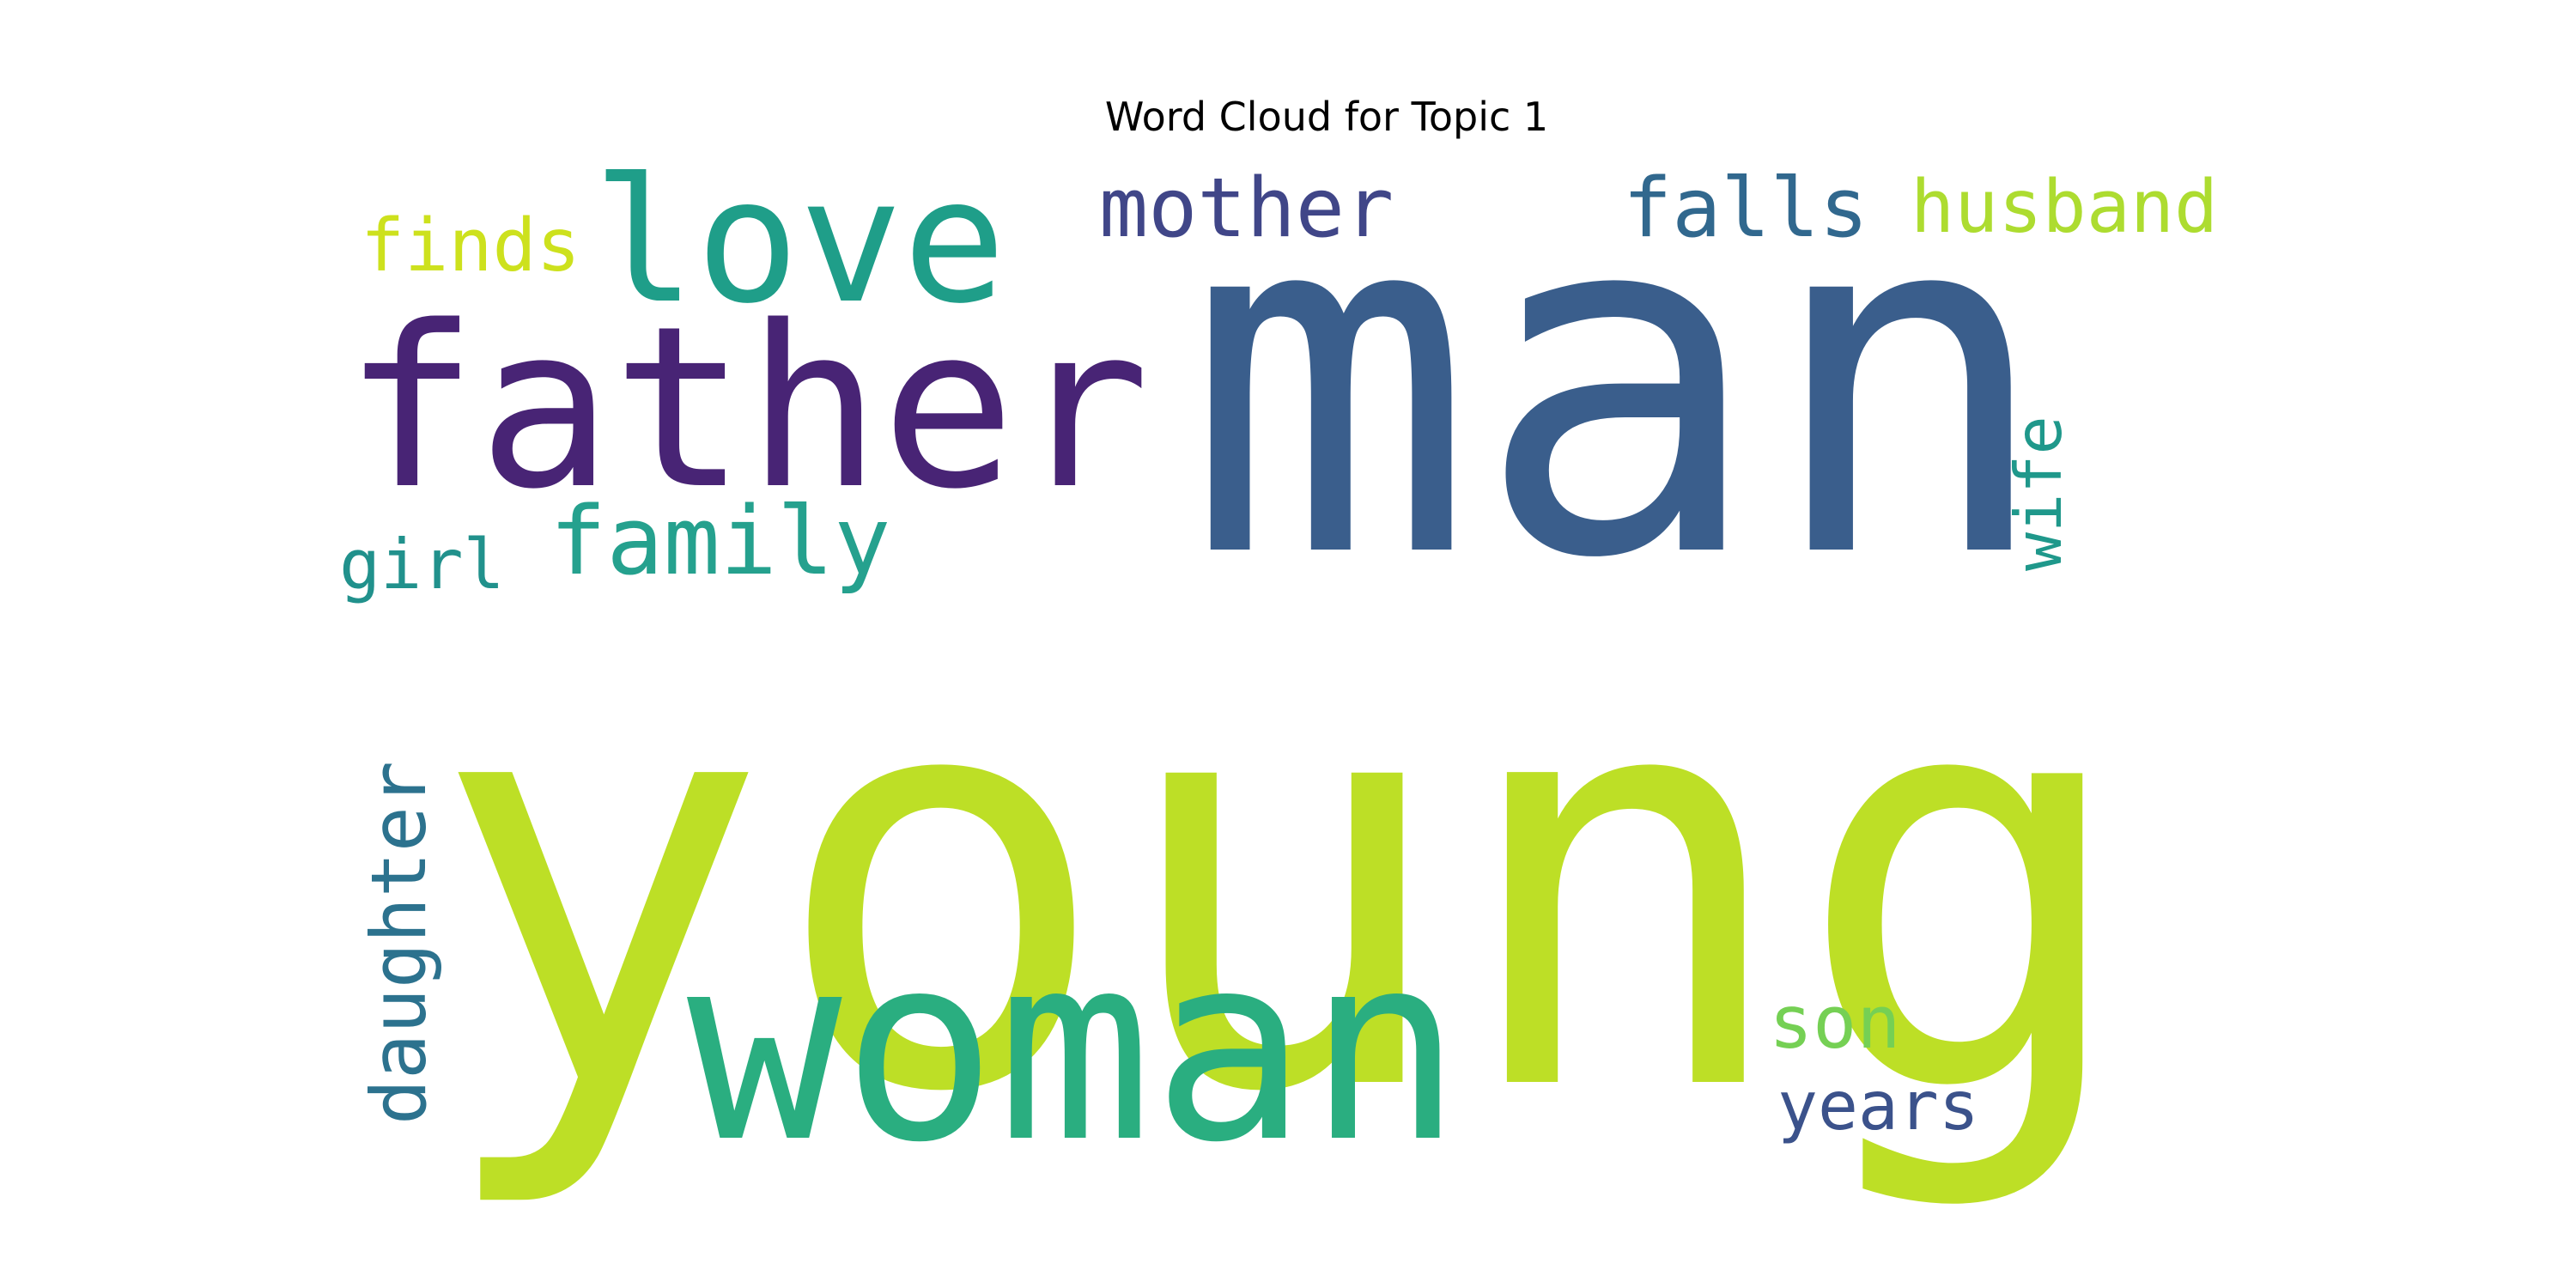 This screenshot has width=2576, height=1288. Describe the element at coordinates (1327, 117) in the screenshot. I see `figure-title: Word Cloud for Topic 1` at that location.